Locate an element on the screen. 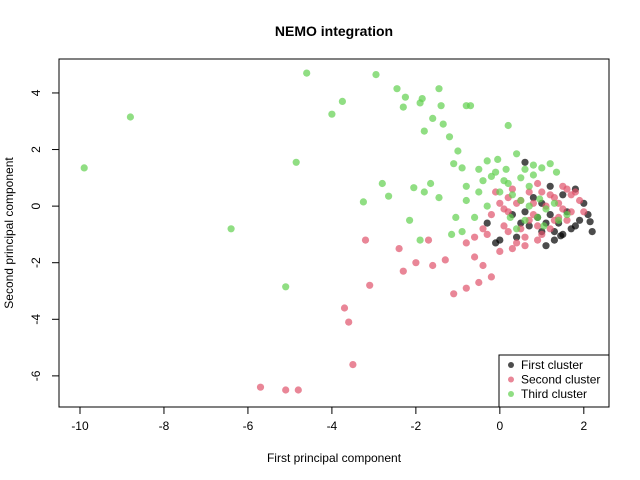  y-tick-label: -4 is located at coordinates (36, 319).